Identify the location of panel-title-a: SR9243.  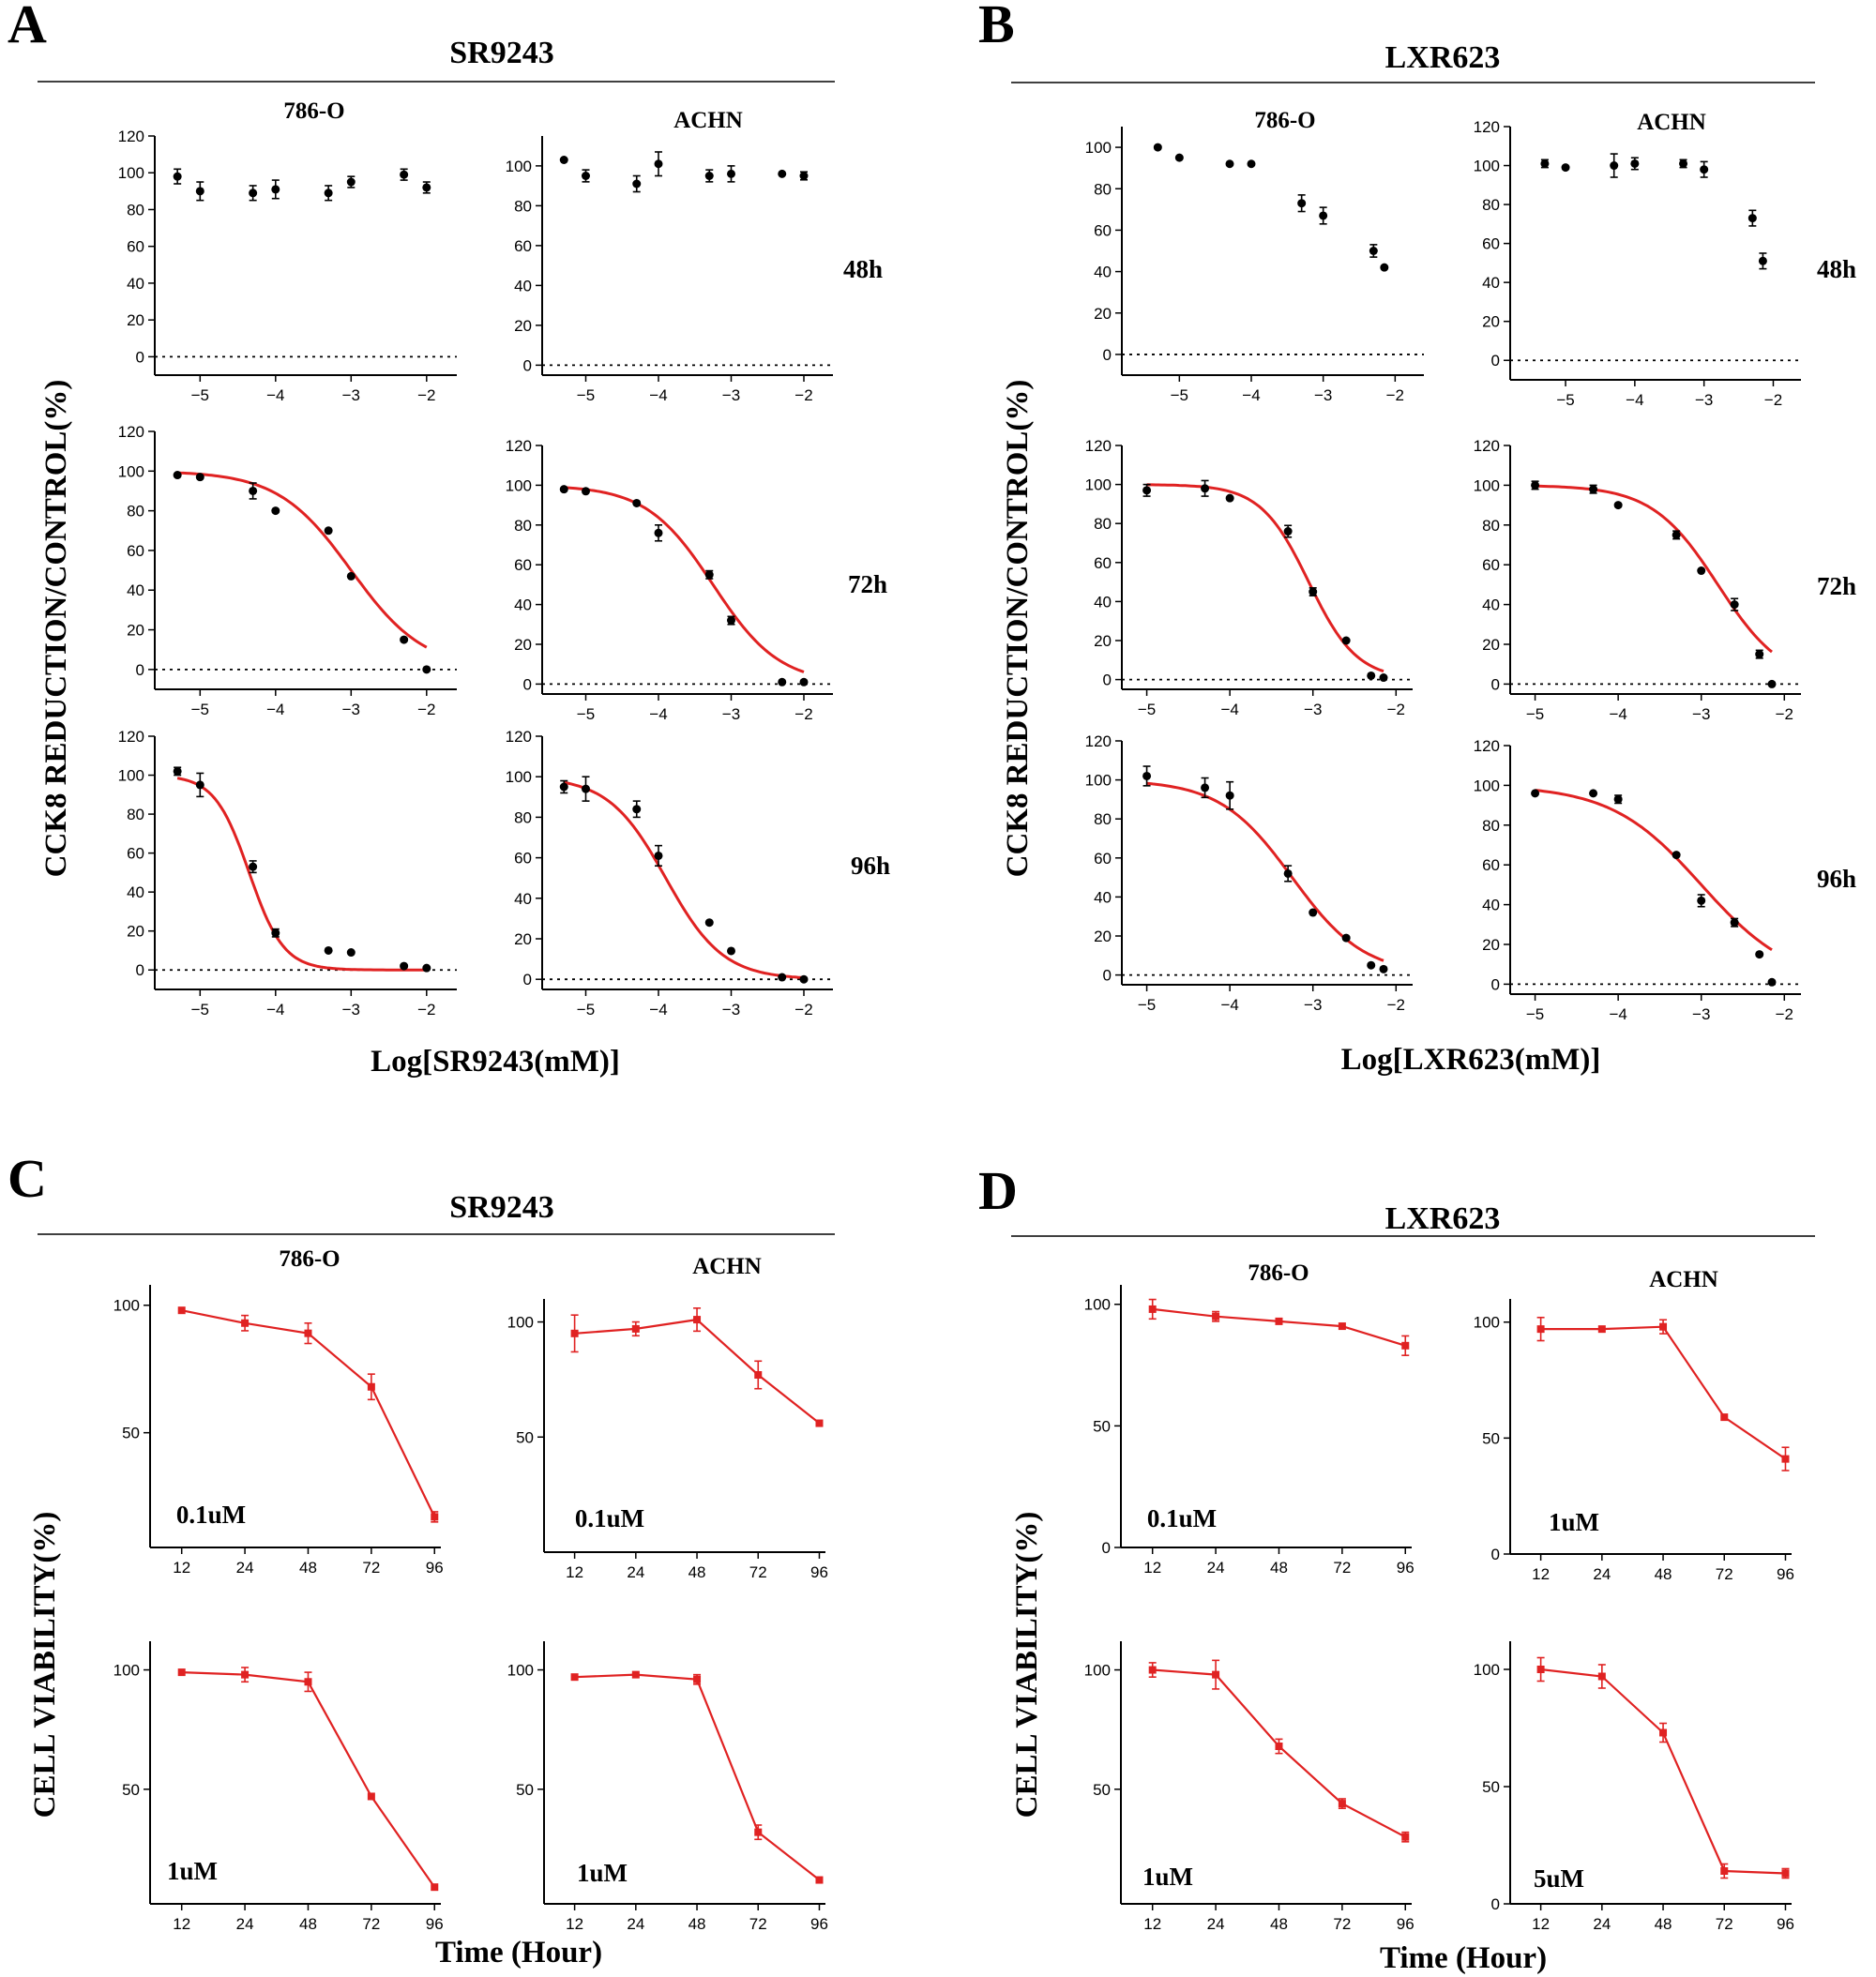
(501, 53).